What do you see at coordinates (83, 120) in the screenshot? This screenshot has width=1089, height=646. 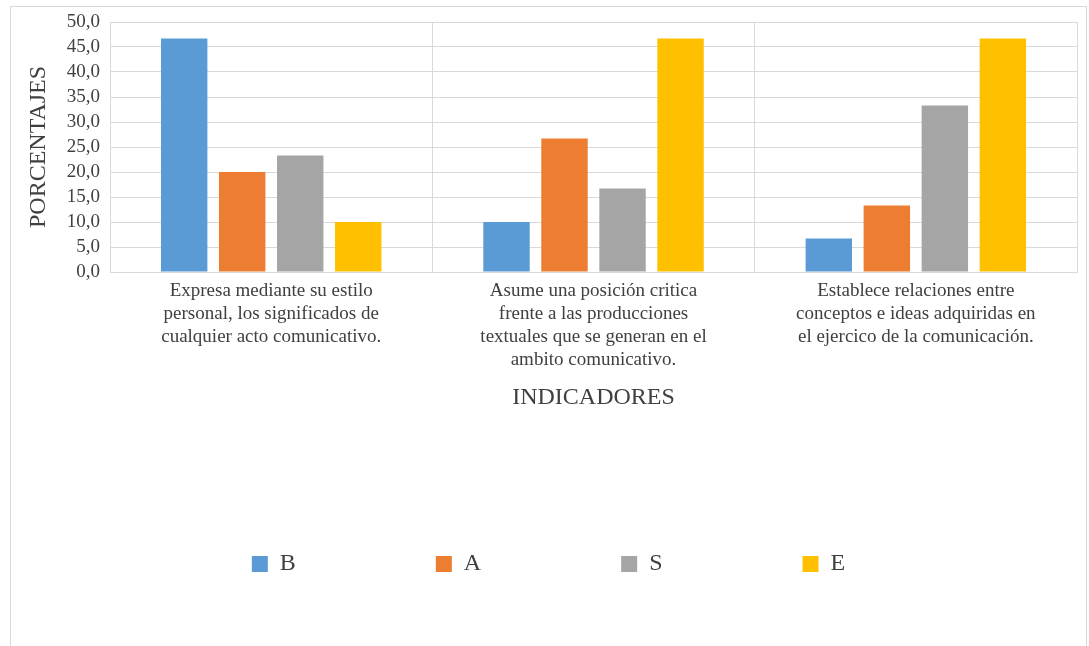 I see `y-tick-label: 30,0` at bounding box center [83, 120].